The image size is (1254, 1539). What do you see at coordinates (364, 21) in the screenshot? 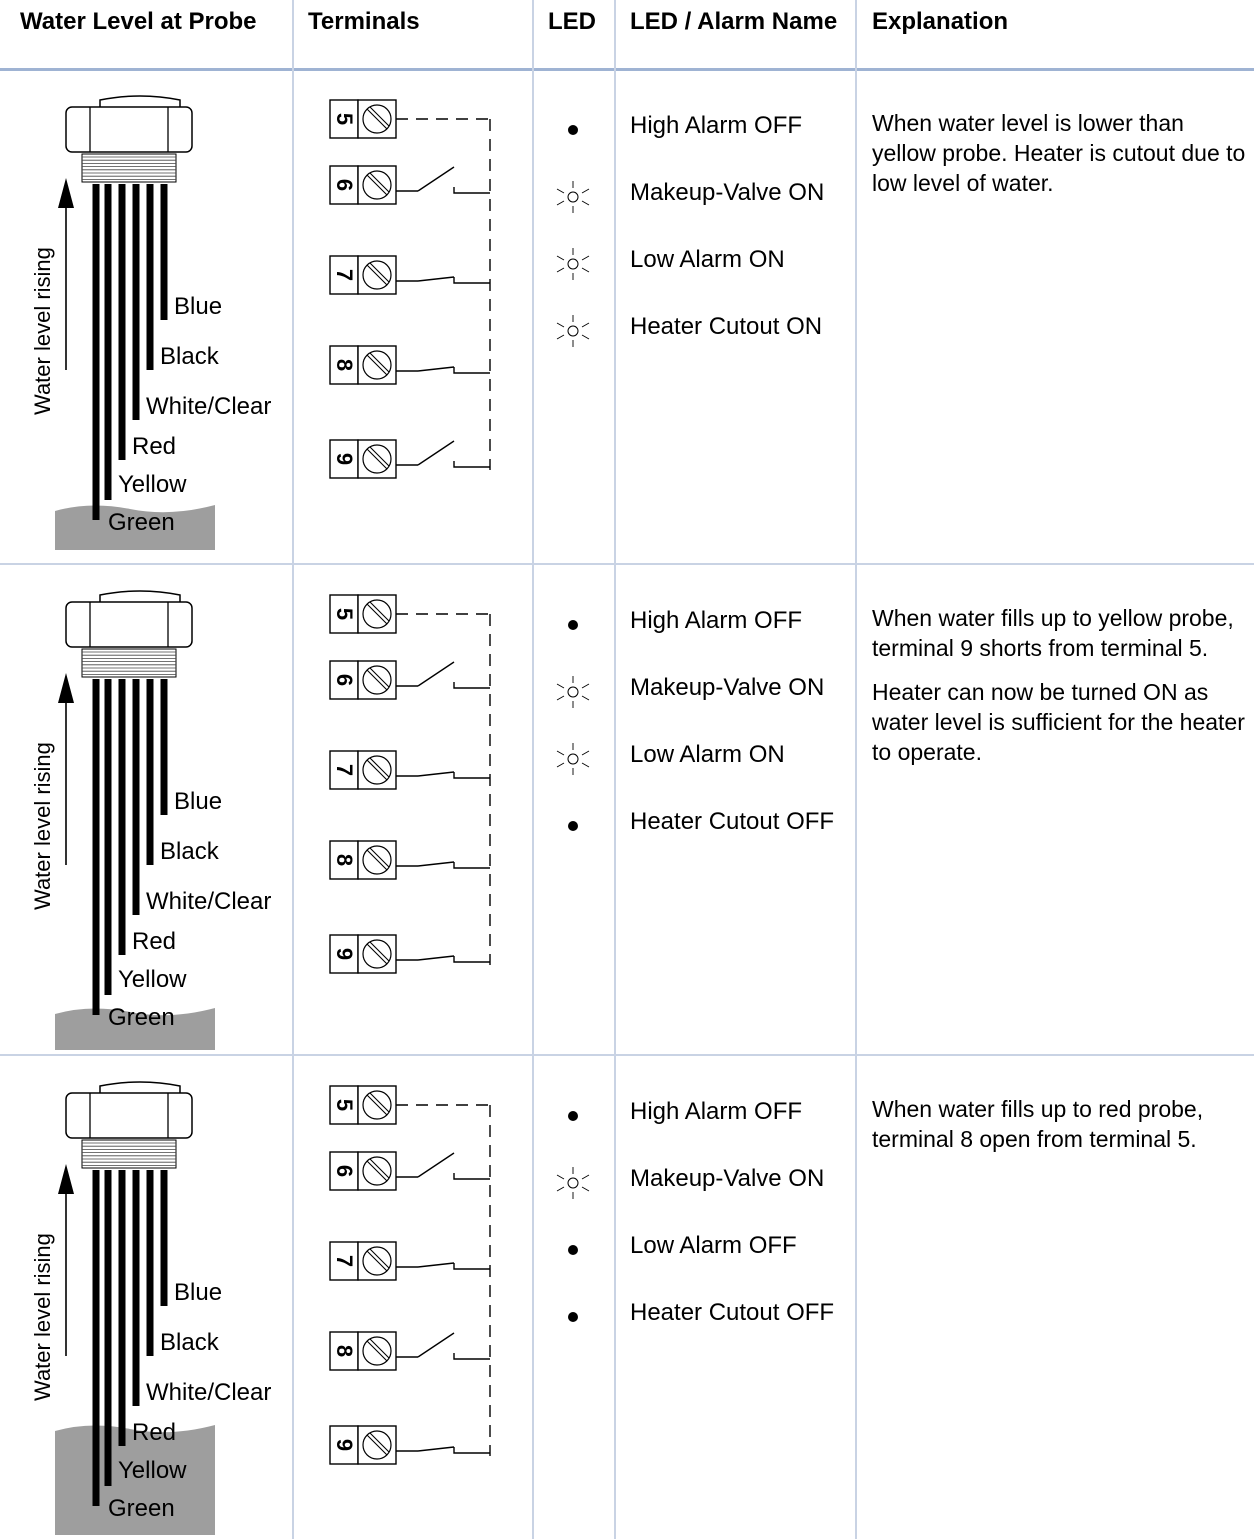
I see `header-terminals: Terminals` at bounding box center [364, 21].